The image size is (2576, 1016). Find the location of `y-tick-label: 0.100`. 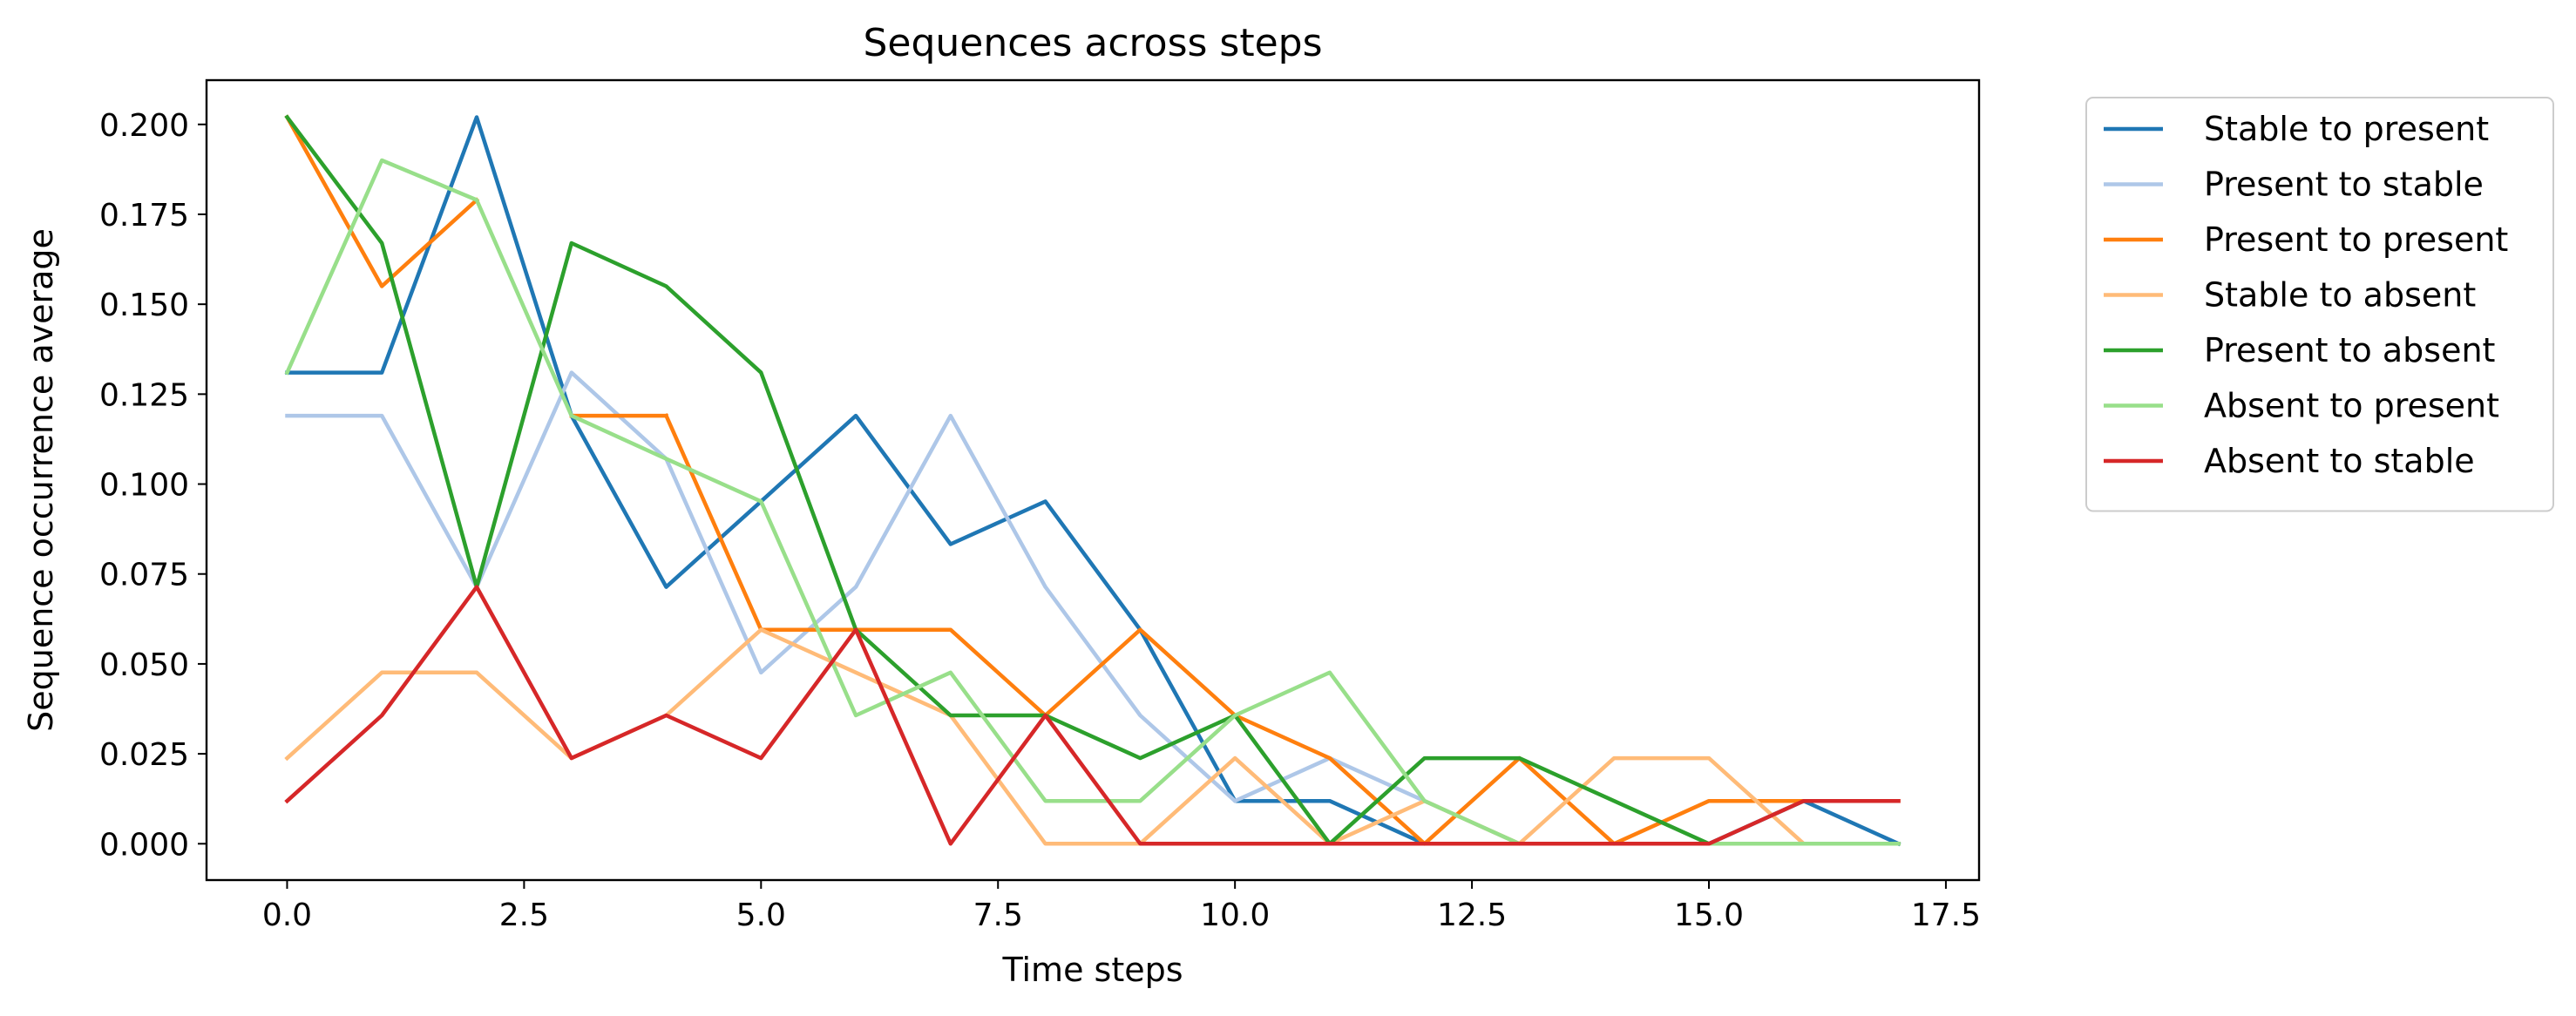

y-tick-label: 0.100 is located at coordinates (144, 486).